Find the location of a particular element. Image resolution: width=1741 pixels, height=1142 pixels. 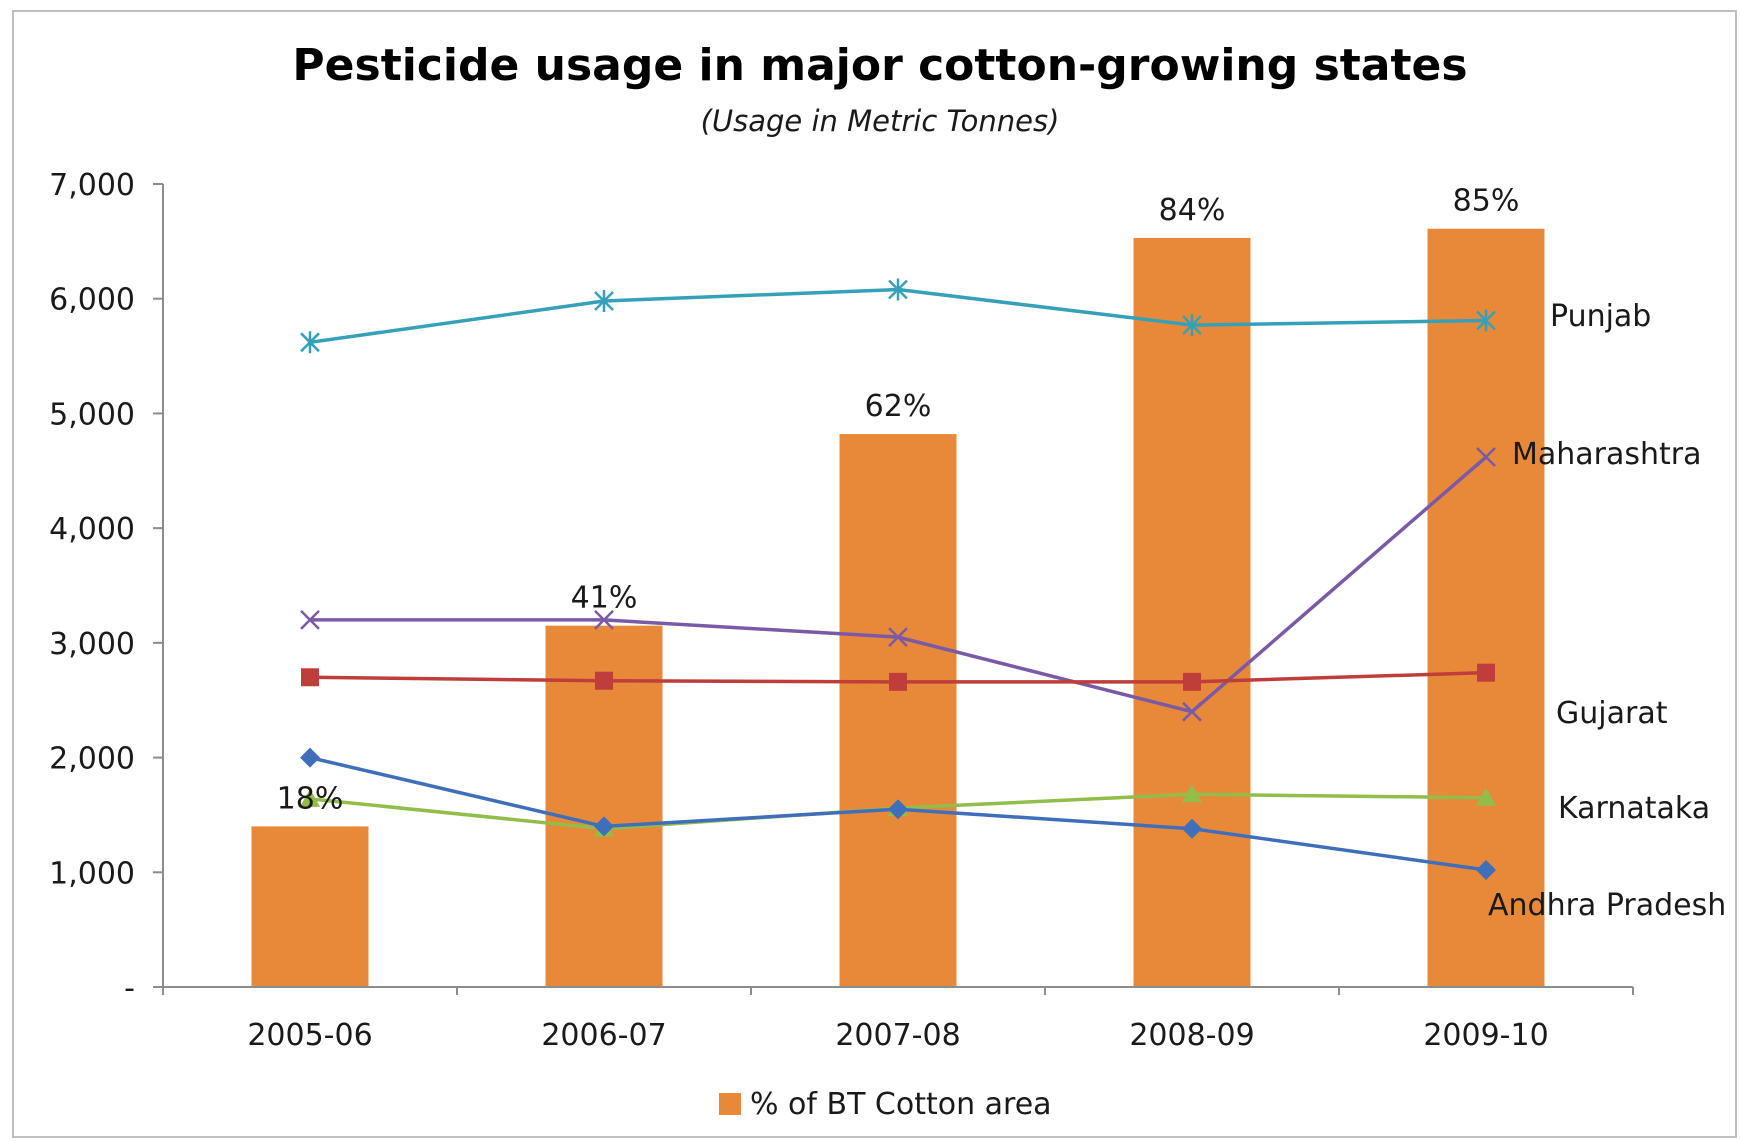

chart-subtitle: (Usage in Metric Tonnes) is located at coordinates (880, 121).